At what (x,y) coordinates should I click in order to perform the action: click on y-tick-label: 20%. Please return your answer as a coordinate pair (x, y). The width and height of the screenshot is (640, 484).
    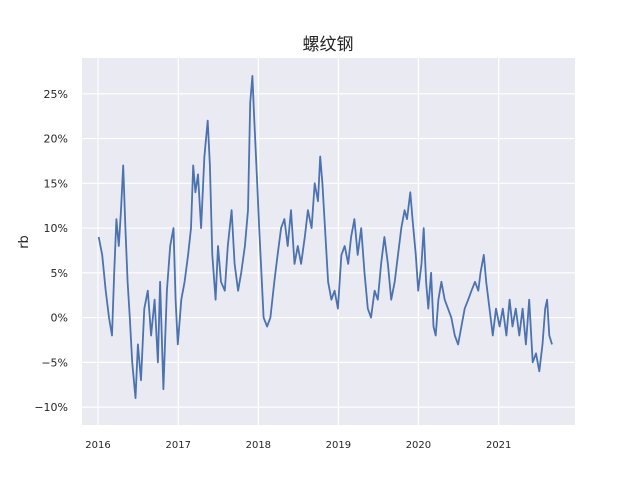
    Looking at the image, I should click on (56, 139).